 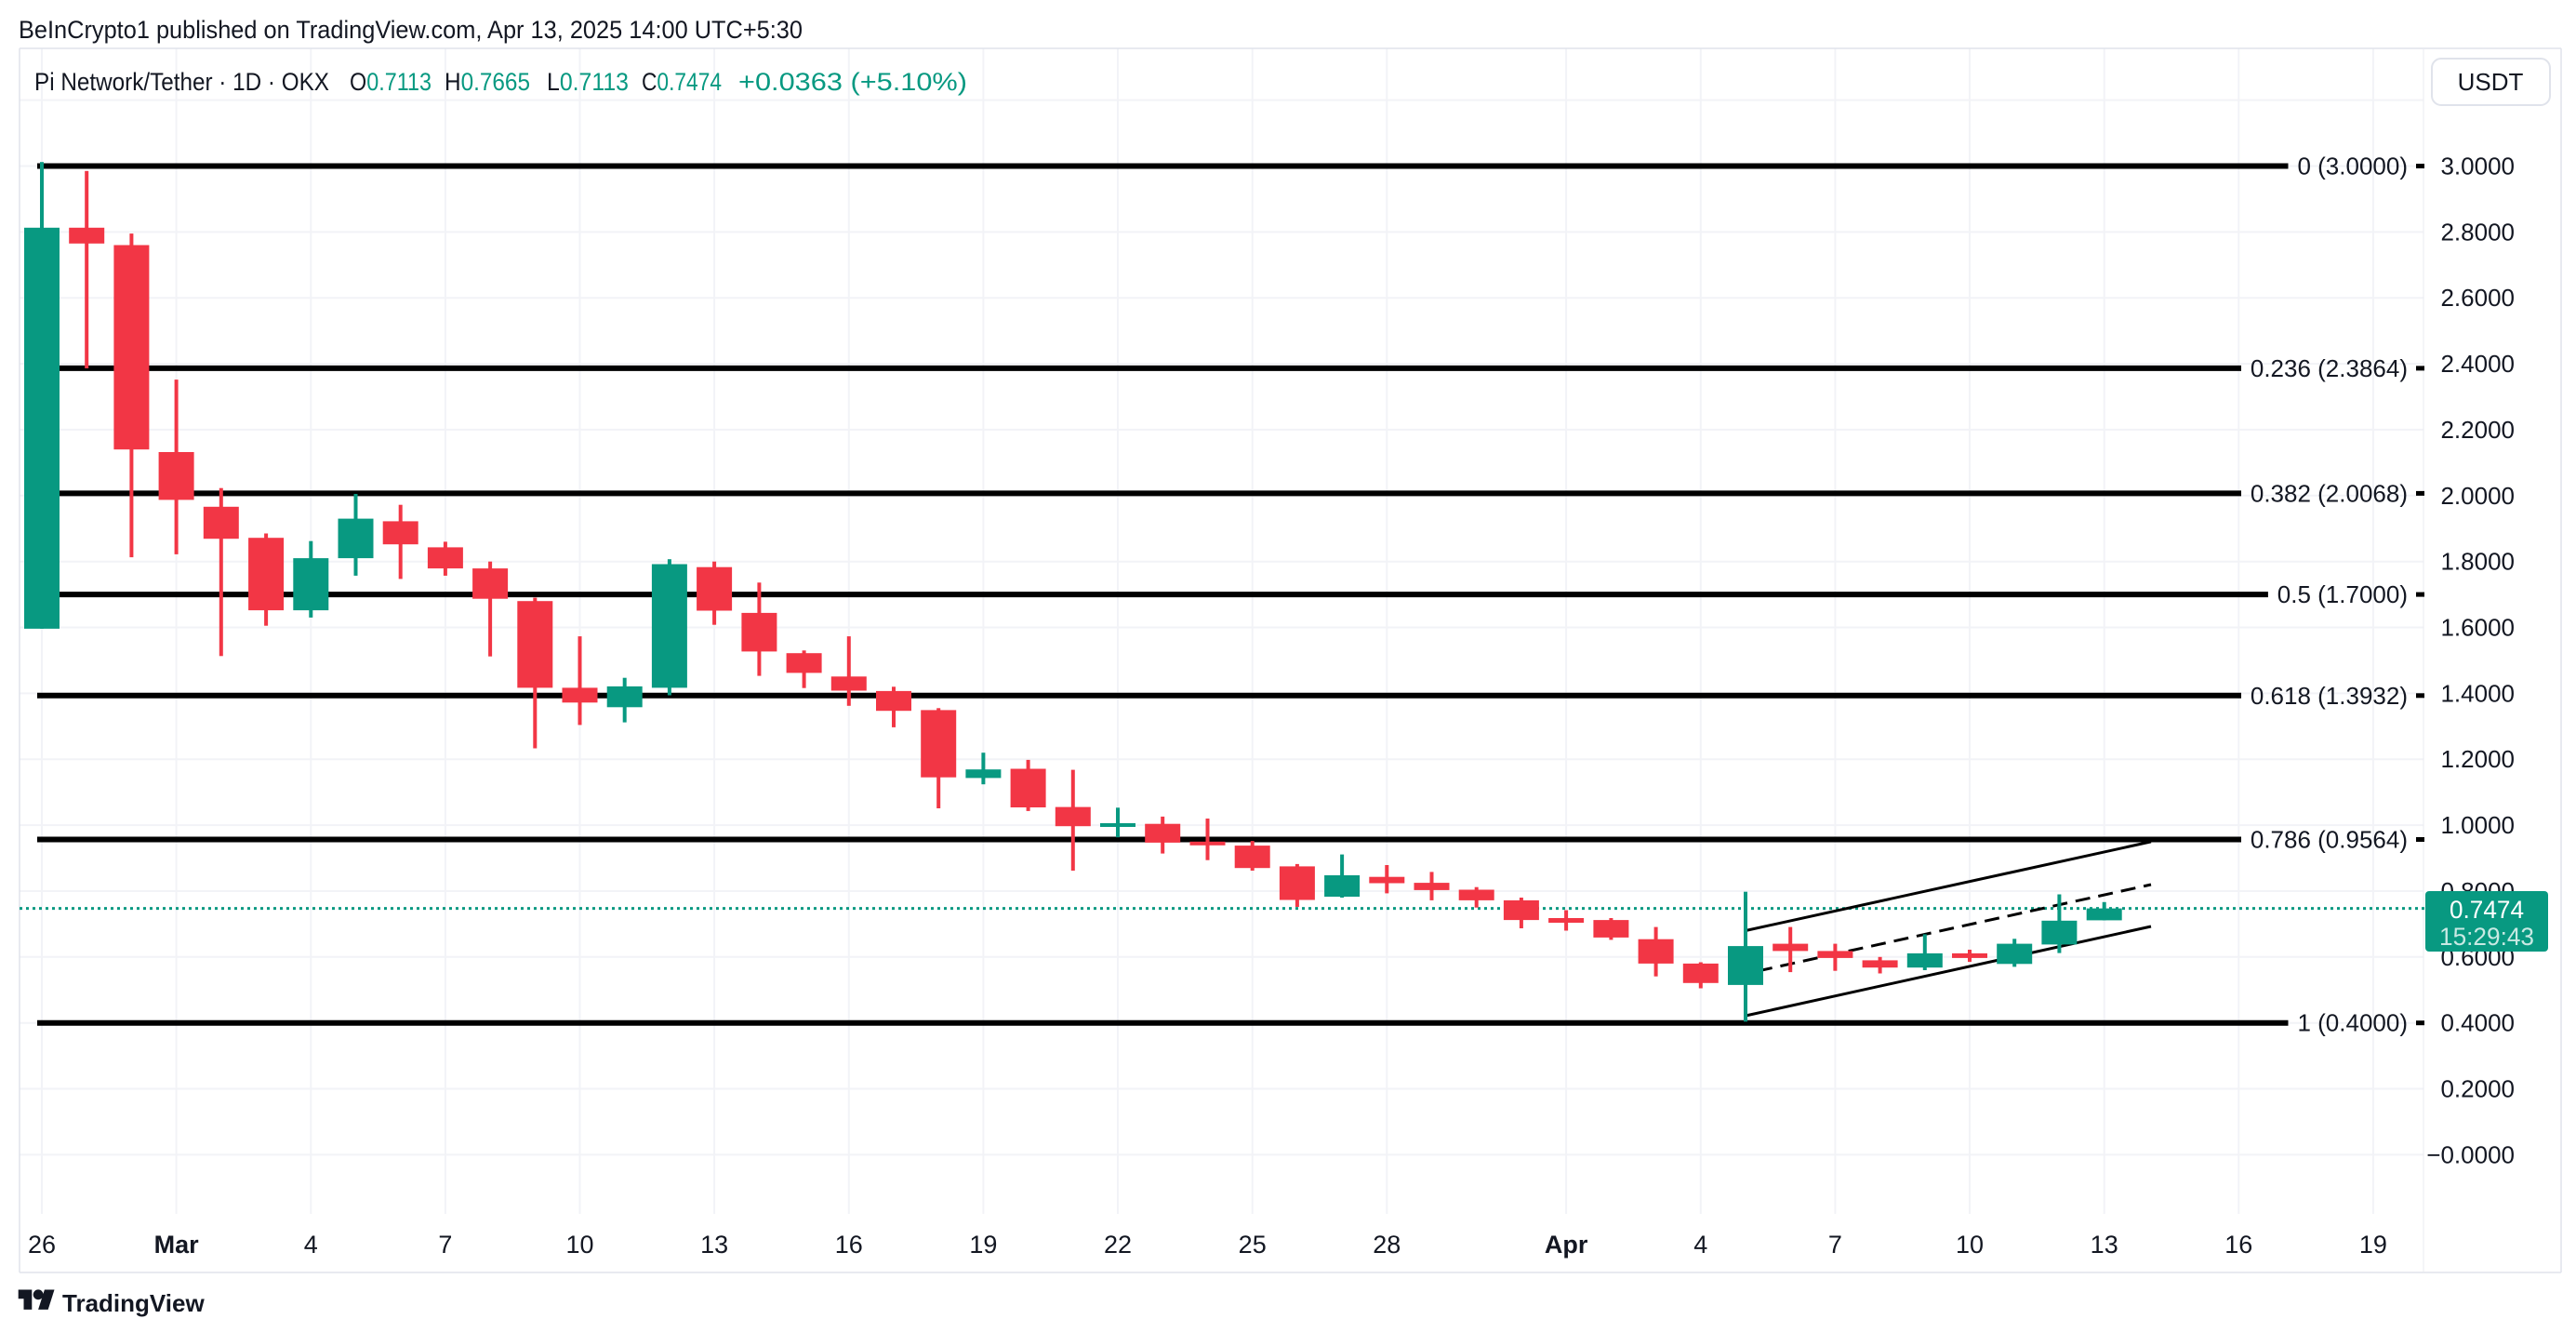 What do you see at coordinates (588, 82) in the screenshot?
I see `svg-text: L0.7113` at bounding box center [588, 82].